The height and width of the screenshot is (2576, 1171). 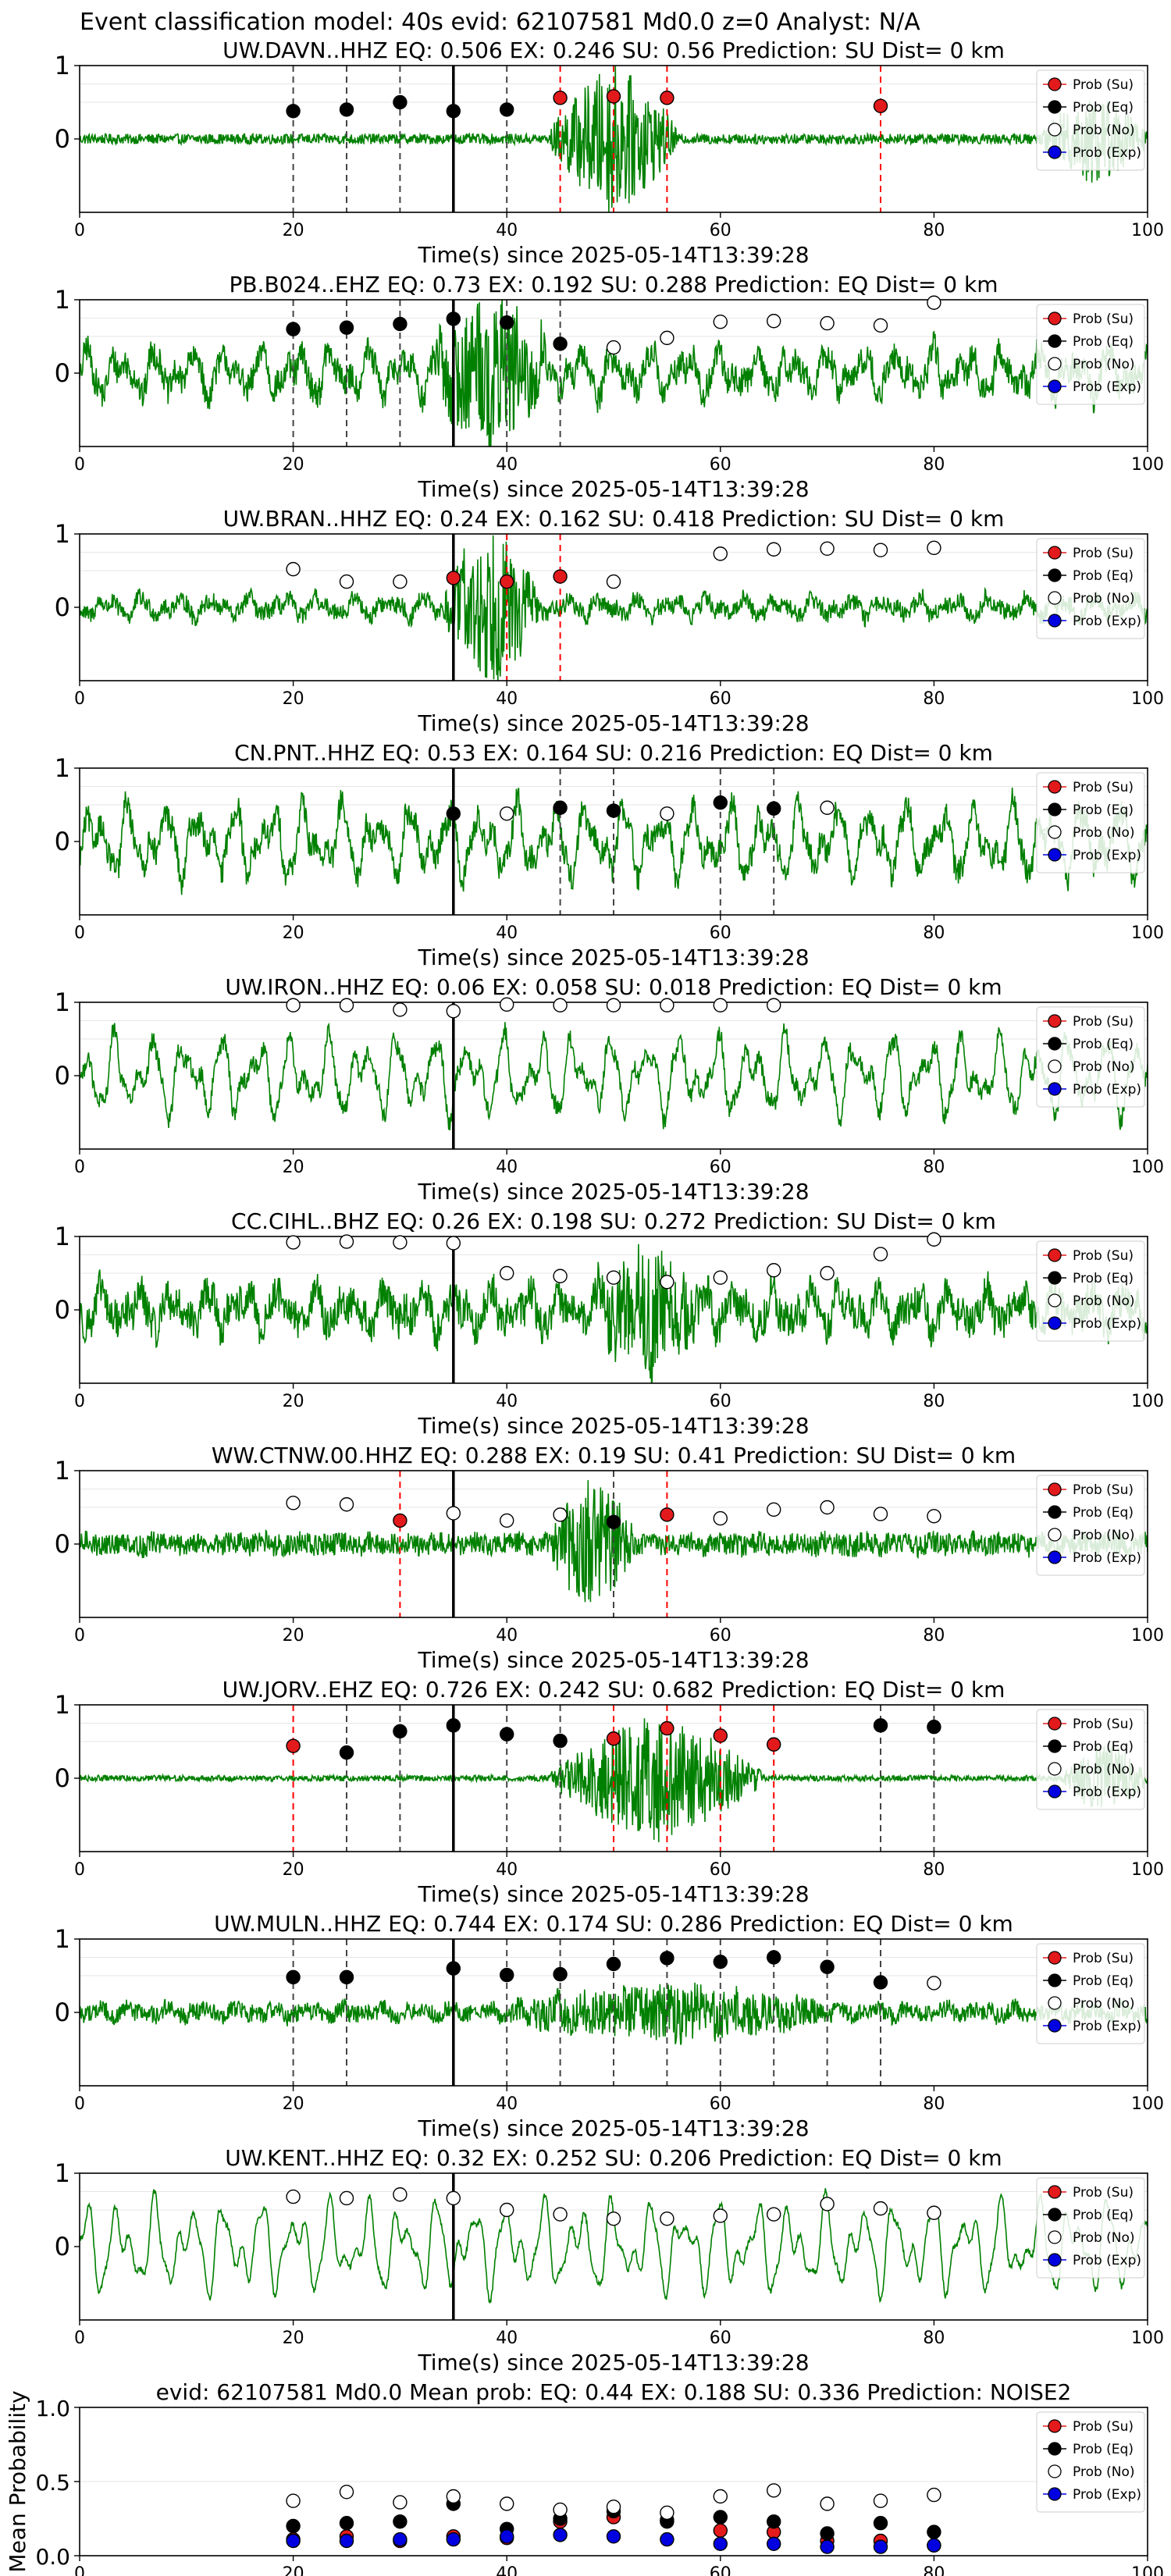 What do you see at coordinates (720, 1401) in the screenshot?
I see `x-tick-label: 60` at bounding box center [720, 1401].